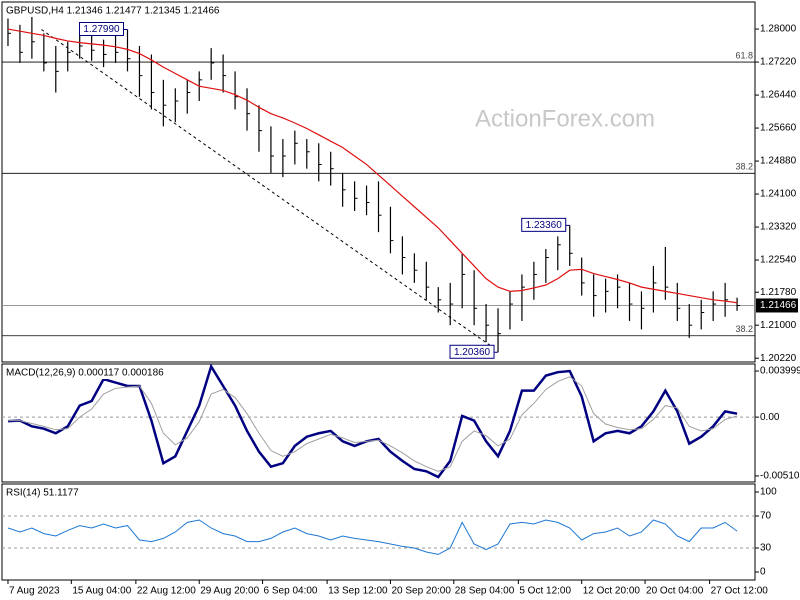  I want to click on y-tick-label: 1.21000, so click(778, 325).